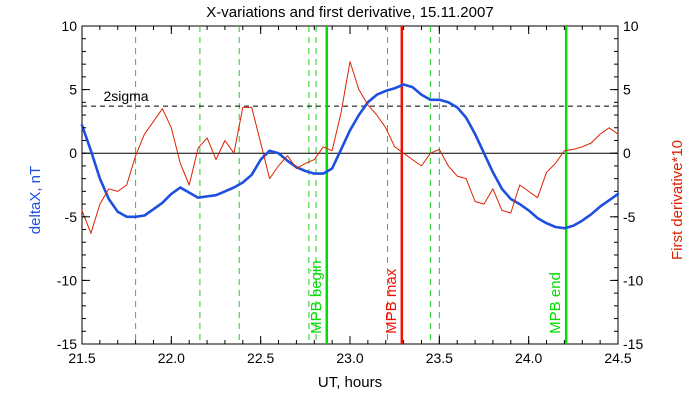  I want to click on y-tick-label-left: 0, so click(73, 153).